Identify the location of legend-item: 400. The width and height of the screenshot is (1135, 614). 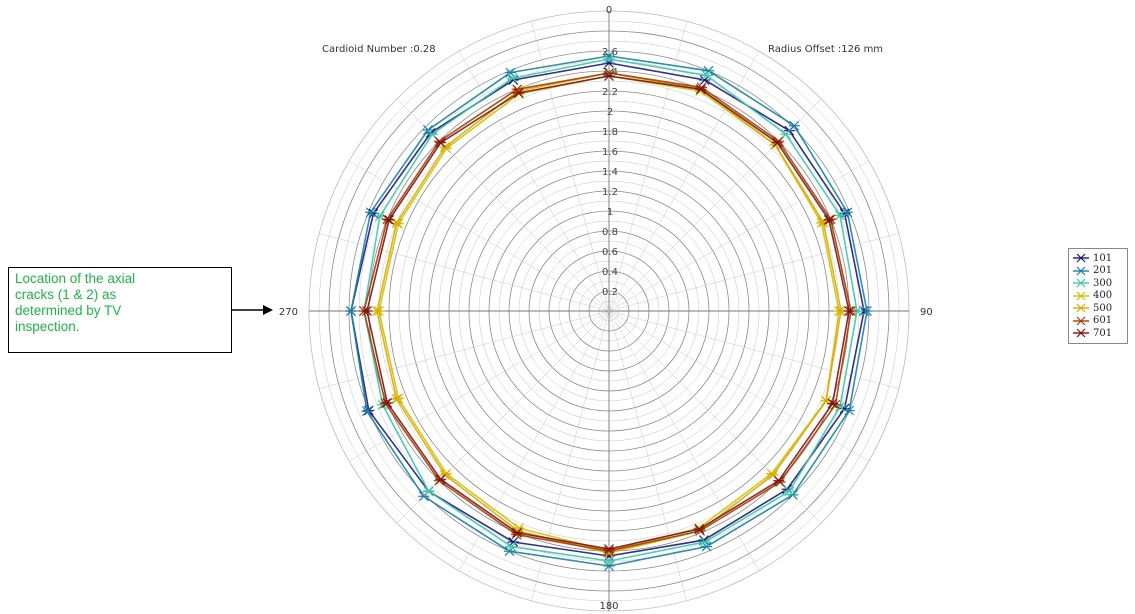
(1098, 296).